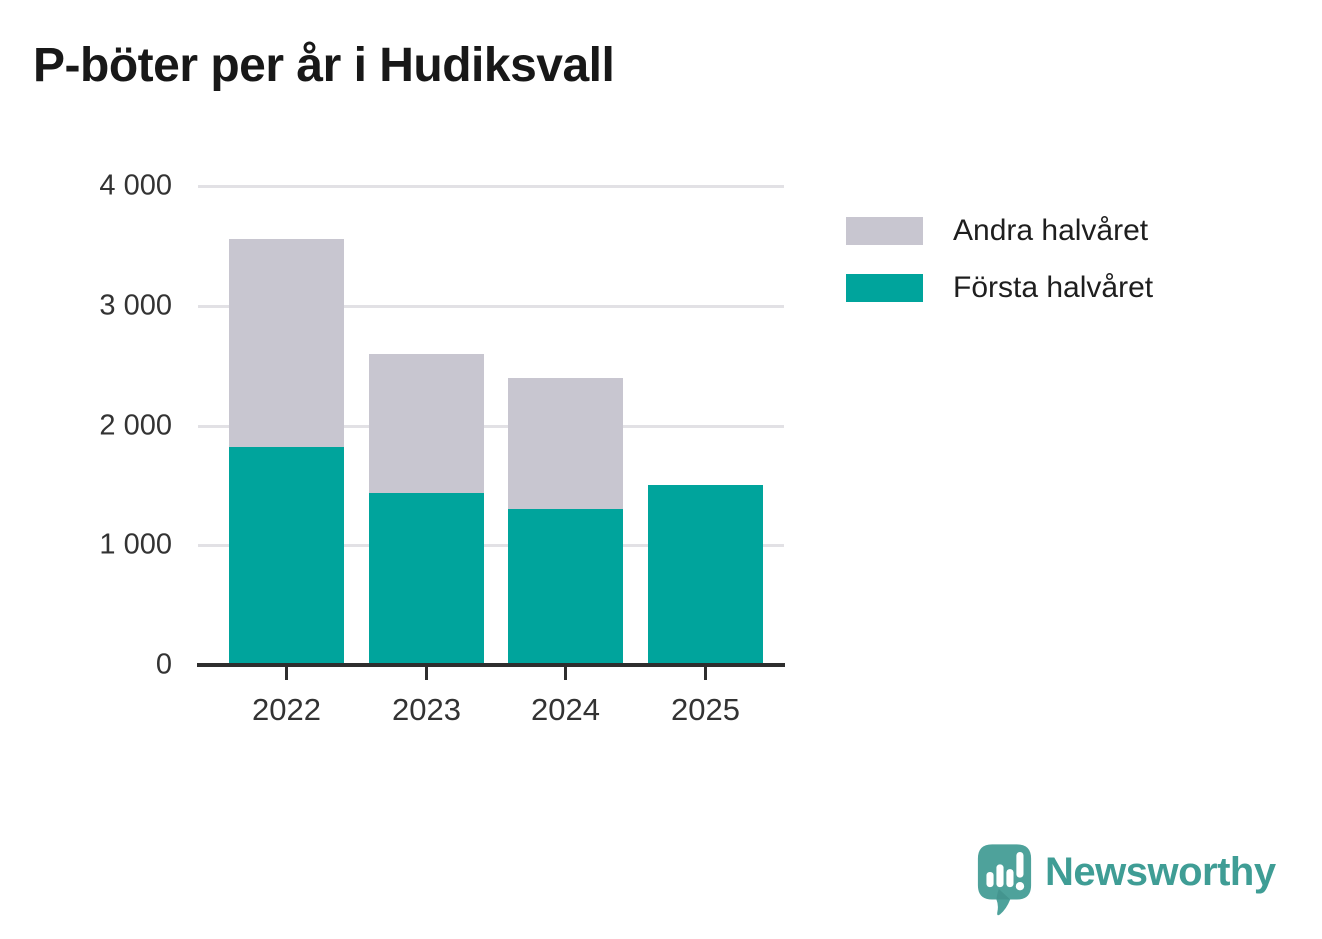 The image size is (1322, 939). I want to click on y-tick-label: 2 000, so click(135, 425).